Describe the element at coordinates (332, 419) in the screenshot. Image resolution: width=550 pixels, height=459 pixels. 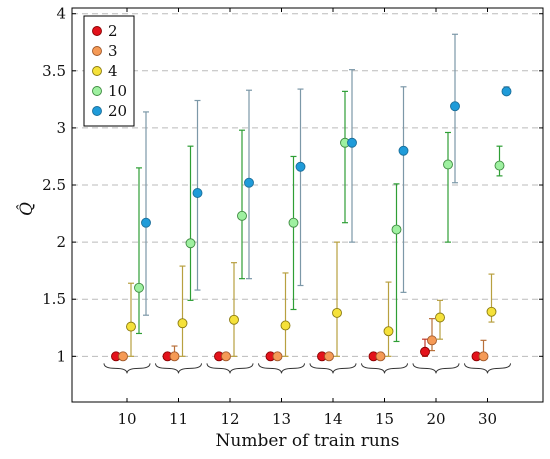
I see `x-tick-label: 14` at that location.